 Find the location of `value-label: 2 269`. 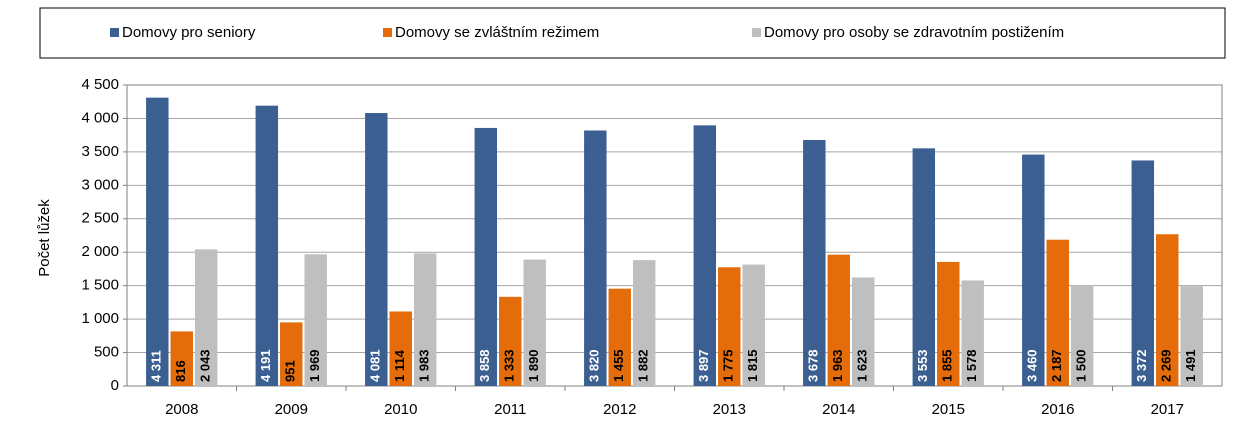

value-label: 2 269 is located at coordinates (1166, 365).